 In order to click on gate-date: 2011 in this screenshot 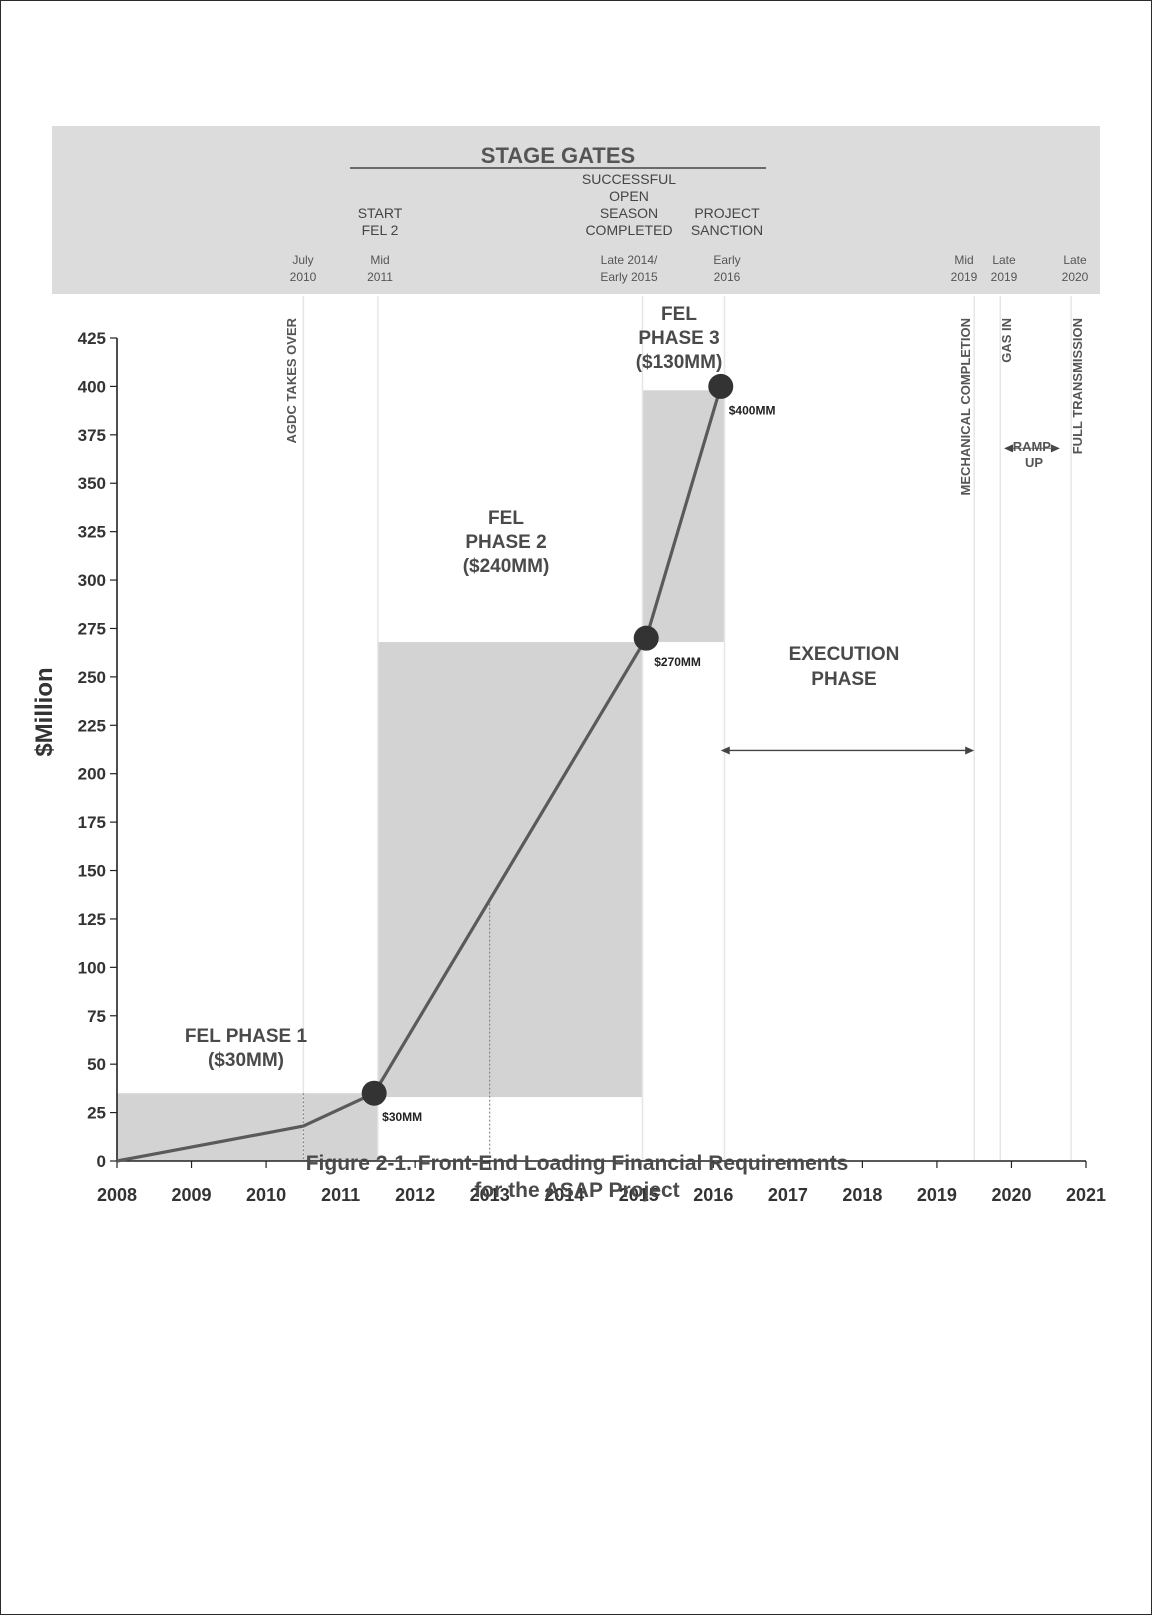, I will do `click(380, 277)`.